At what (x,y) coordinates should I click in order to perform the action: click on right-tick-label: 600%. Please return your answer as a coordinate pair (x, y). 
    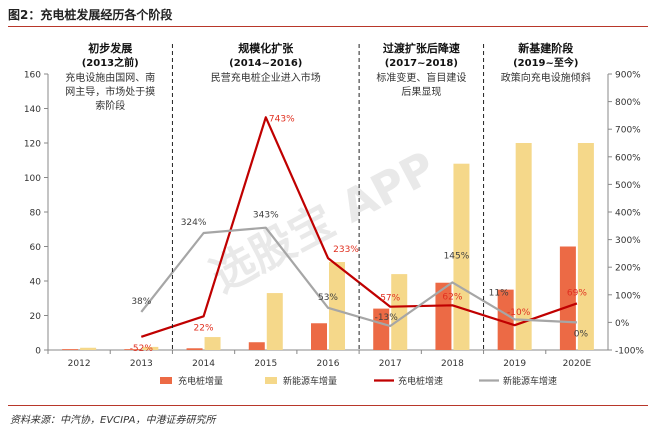
    Looking at the image, I should click on (628, 158).